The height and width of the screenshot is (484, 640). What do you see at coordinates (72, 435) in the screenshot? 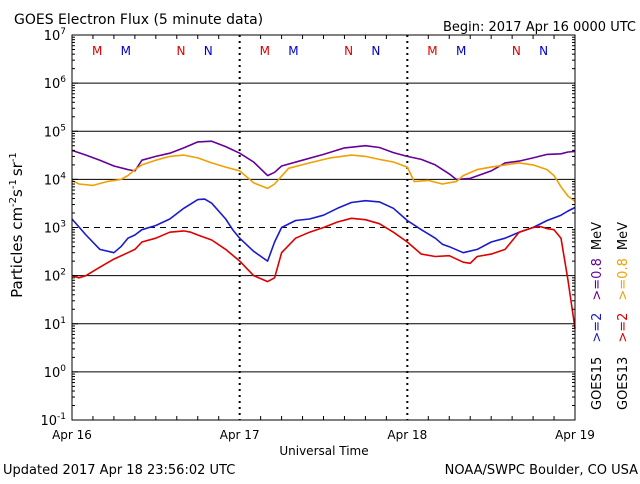
I see `x-tick-label: Apr 16` at bounding box center [72, 435].